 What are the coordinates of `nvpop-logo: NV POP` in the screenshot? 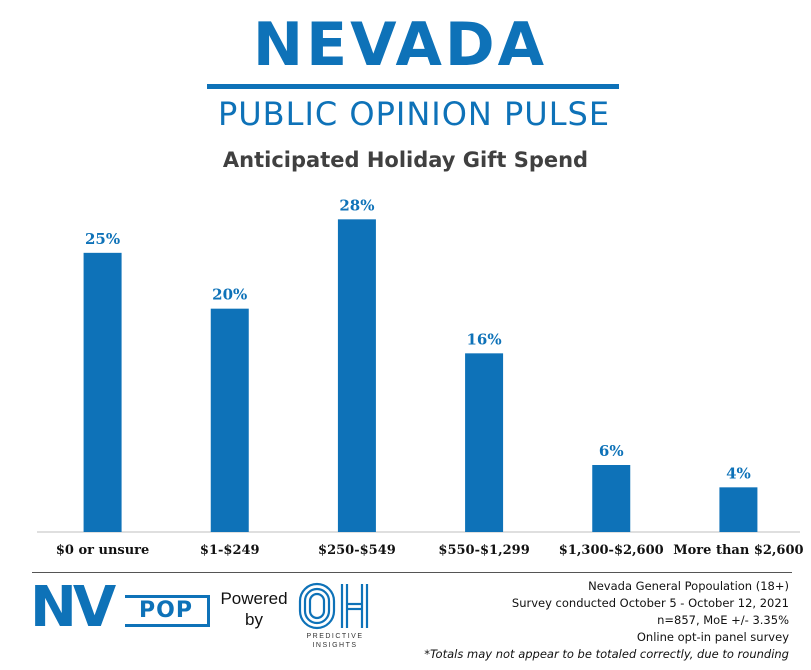 It's located at (121, 608).